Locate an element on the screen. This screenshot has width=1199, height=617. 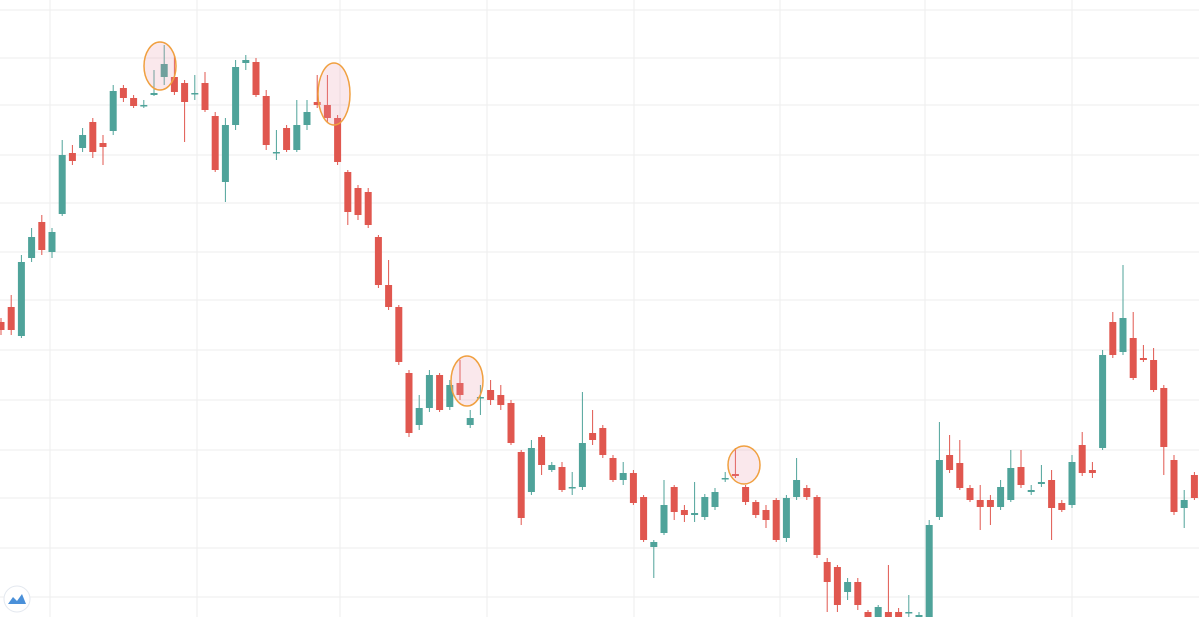
logo-glyph is located at coordinates (17, 599).